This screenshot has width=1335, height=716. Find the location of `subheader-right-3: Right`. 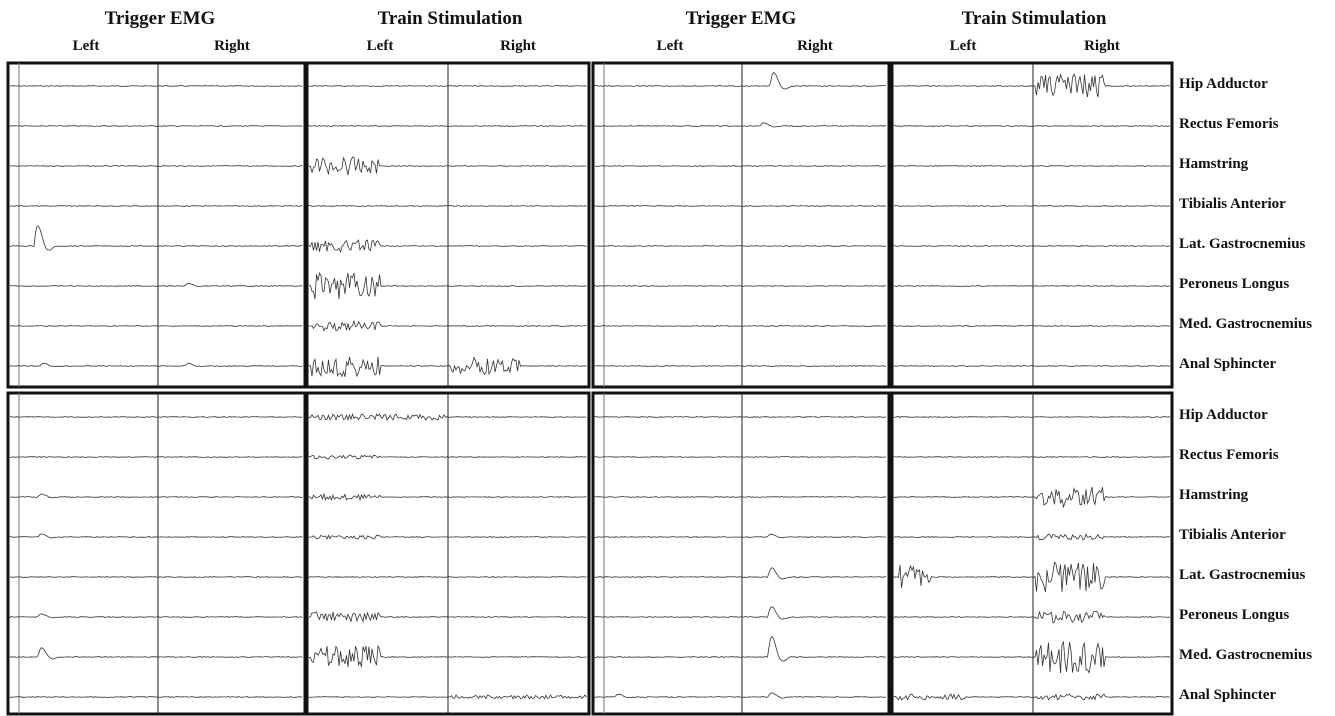

subheader-right-3: Right is located at coordinates (815, 46).